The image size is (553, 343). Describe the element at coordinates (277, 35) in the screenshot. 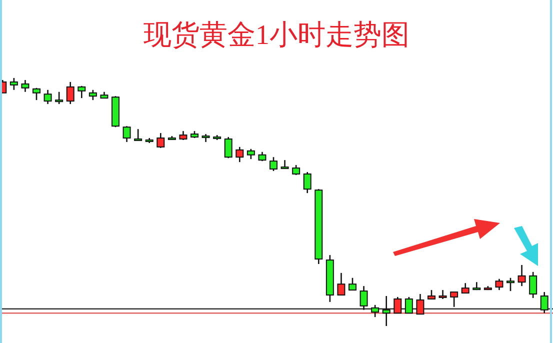

I see `chart-title: 现货黄金1小时走势图` at that location.